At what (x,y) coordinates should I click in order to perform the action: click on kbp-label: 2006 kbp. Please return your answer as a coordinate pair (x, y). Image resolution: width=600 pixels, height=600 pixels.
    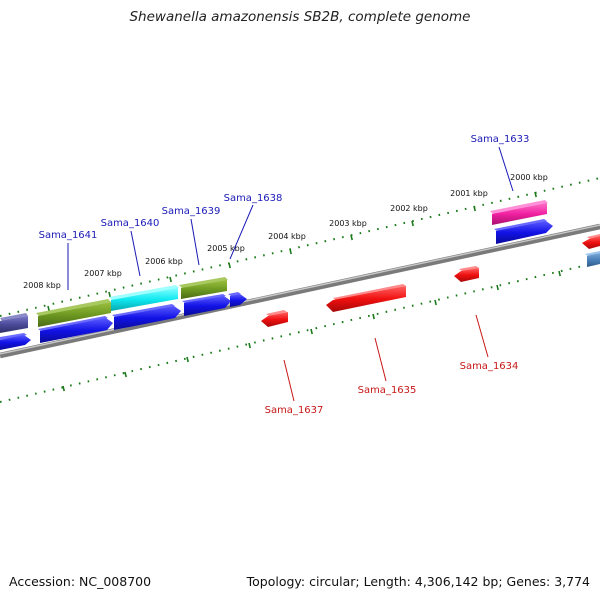
    Looking at the image, I should click on (164, 261).